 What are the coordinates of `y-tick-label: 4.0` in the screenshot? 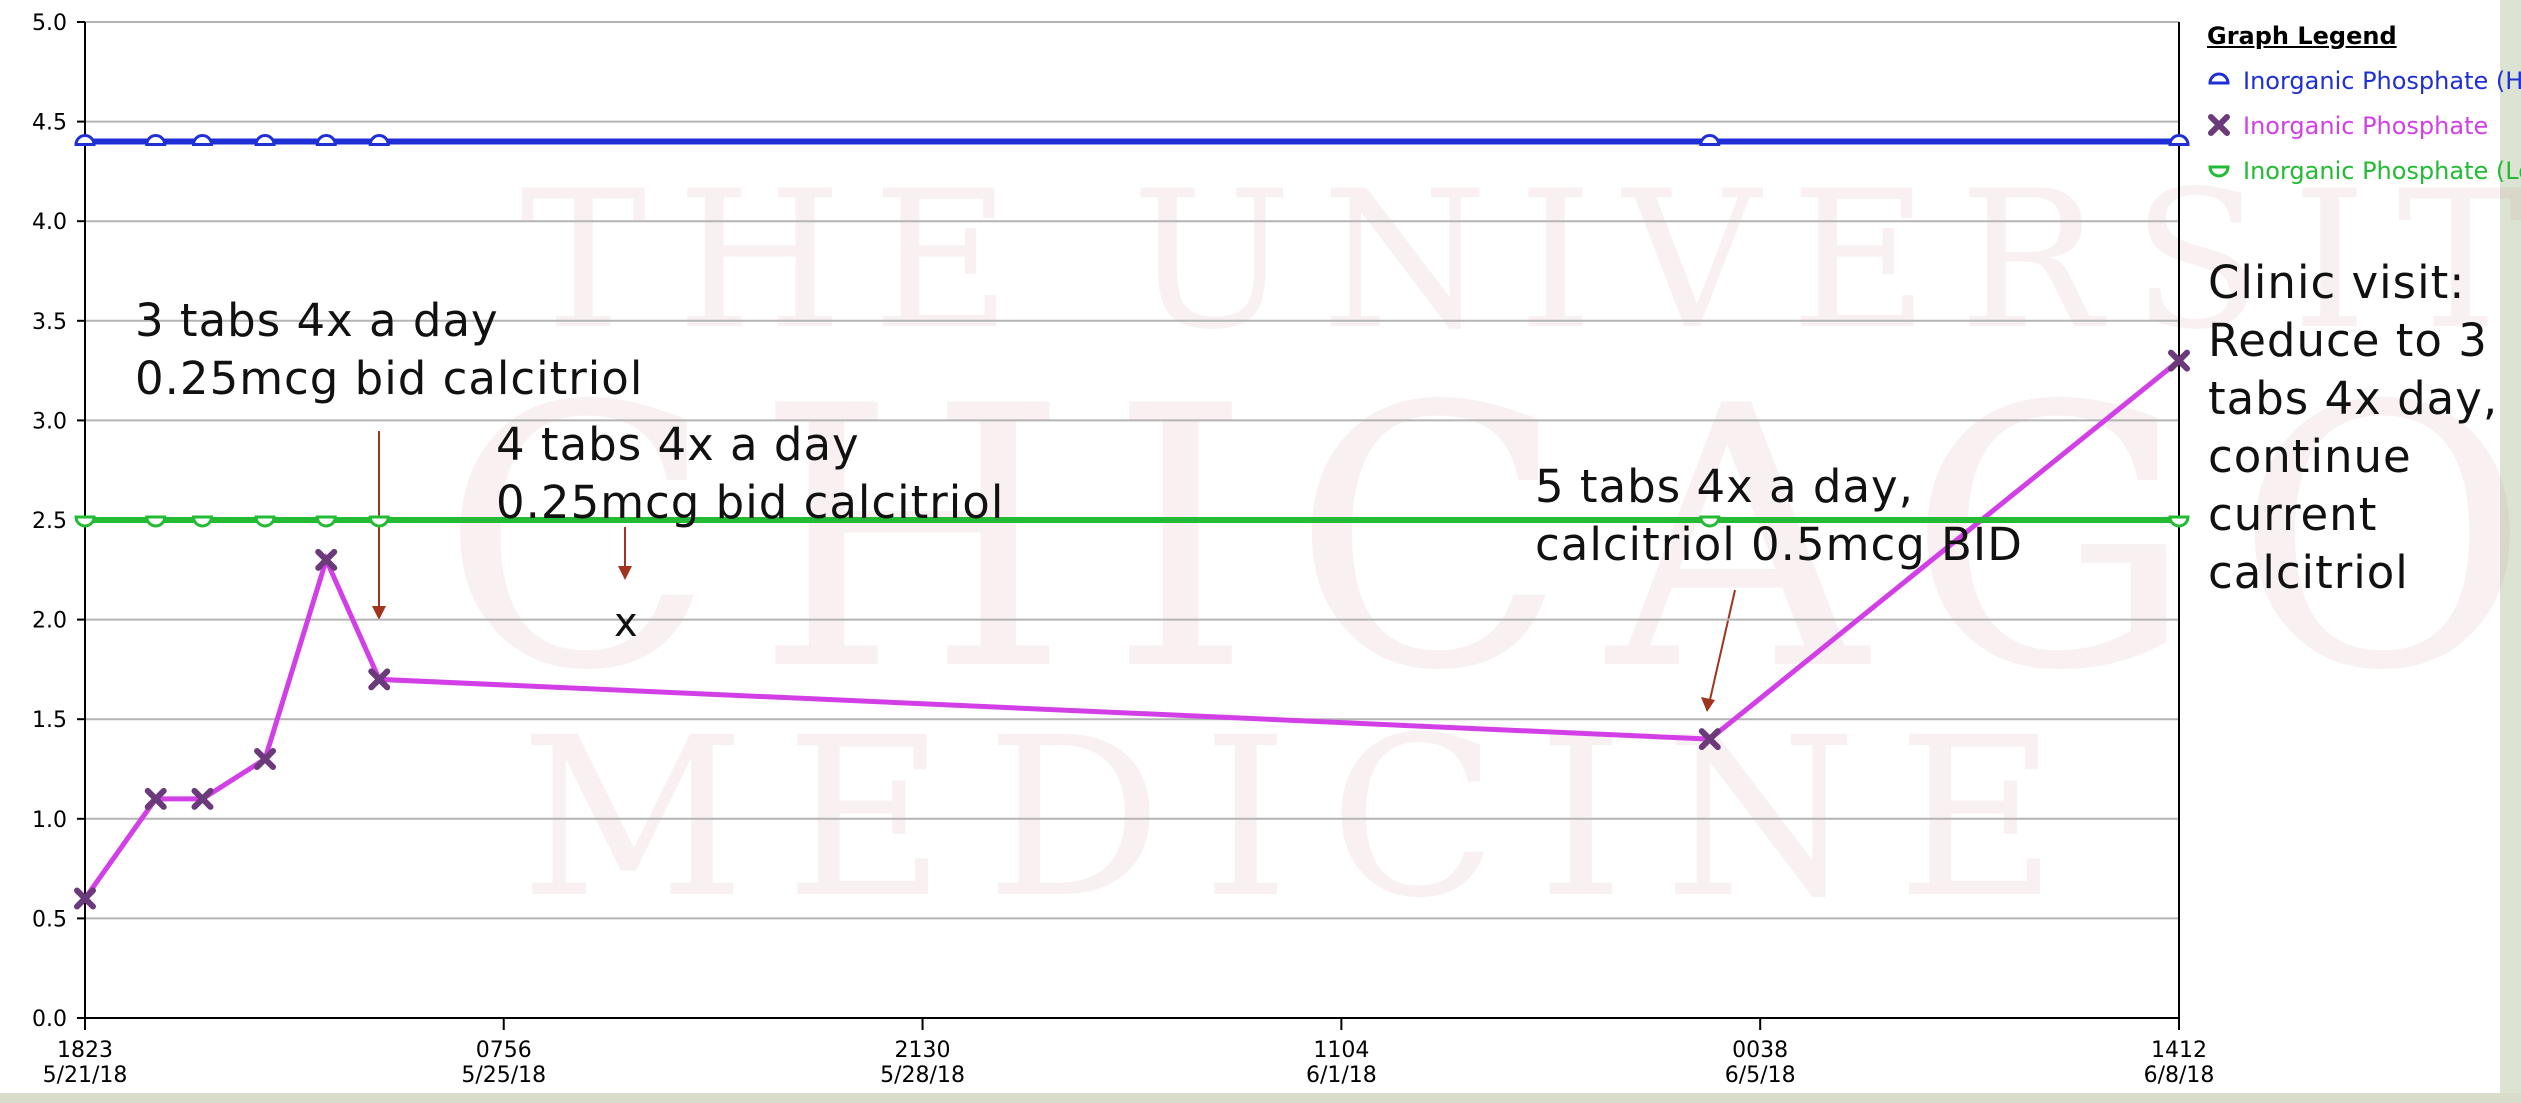 It's located at (49, 222).